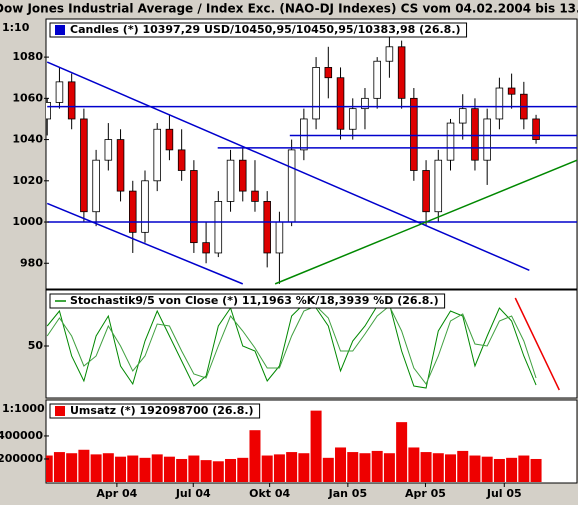 This screenshot has height=505, width=578. Describe the element at coordinates (16, 27) in the screenshot. I see `scale-label: 1:10` at that location.